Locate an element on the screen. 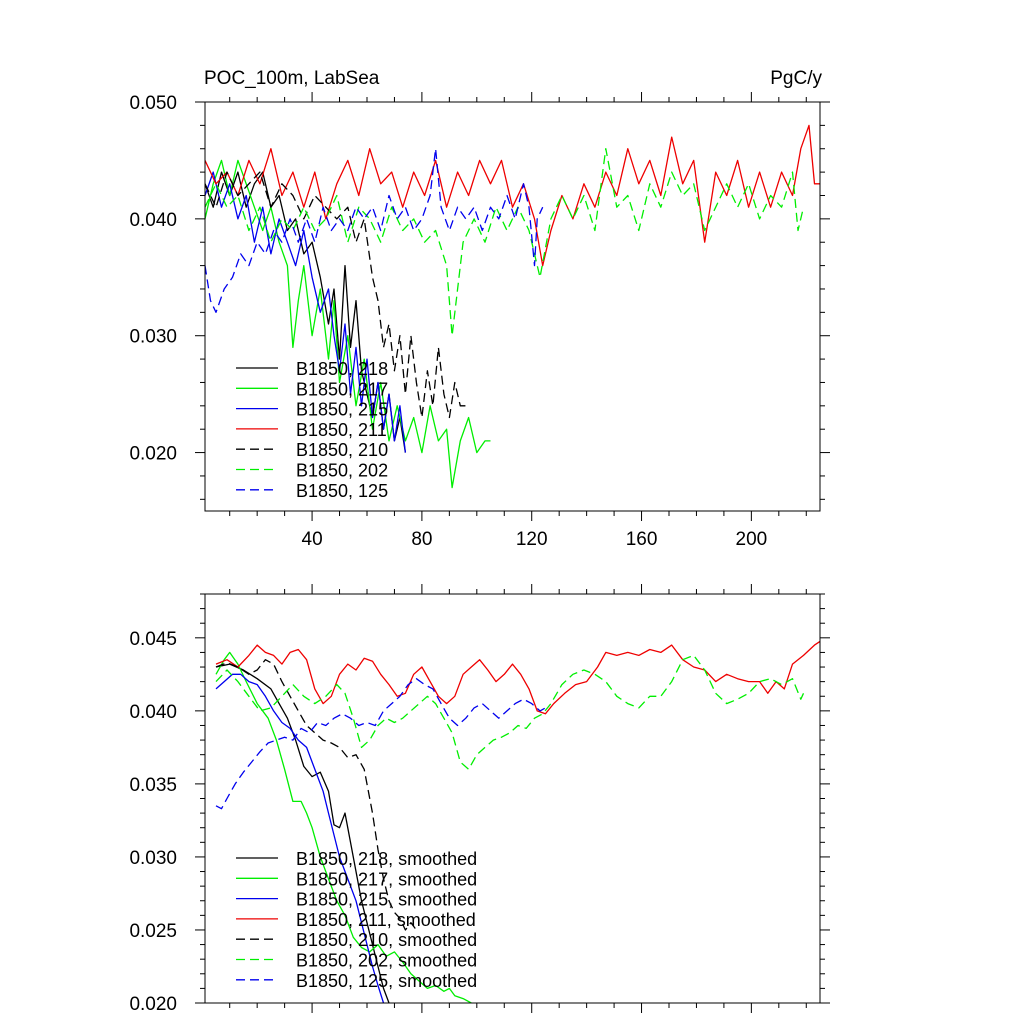 This screenshot has height=1029, width=1024. y-tick-label: 0.025 is located at coordinates (153, 931).